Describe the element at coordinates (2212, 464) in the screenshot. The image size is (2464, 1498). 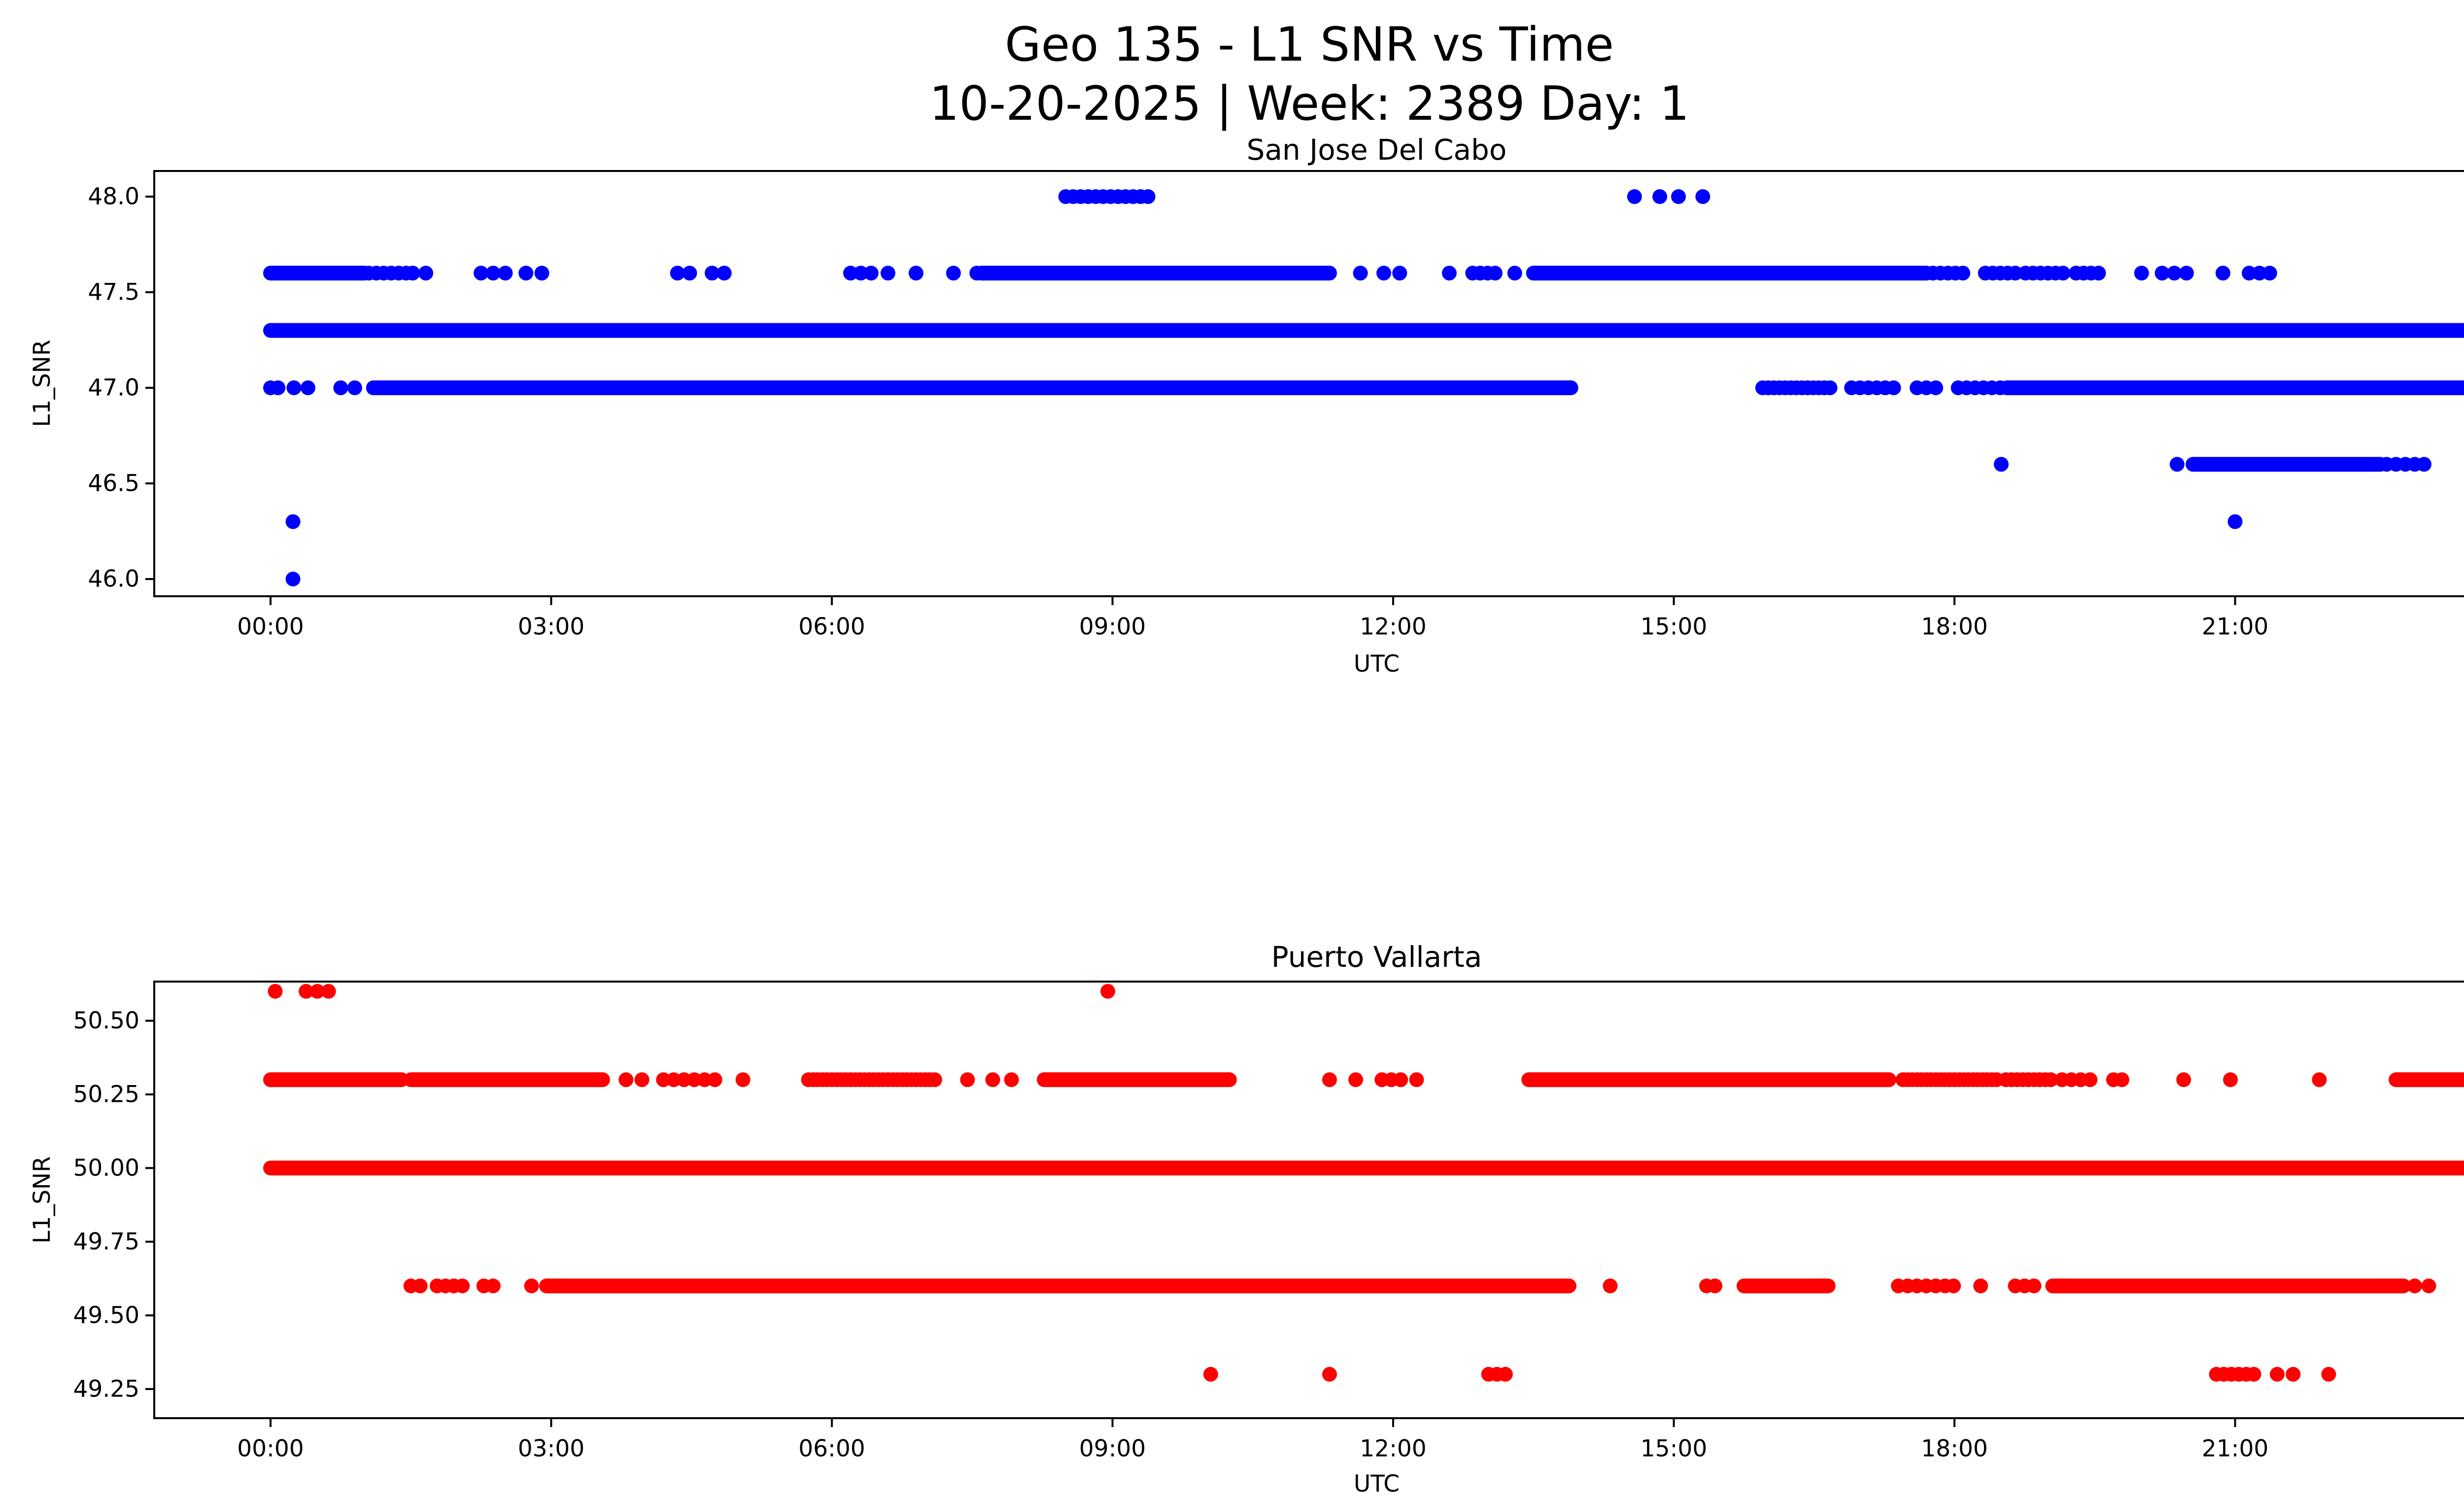
I see `band-46.6` at that location.